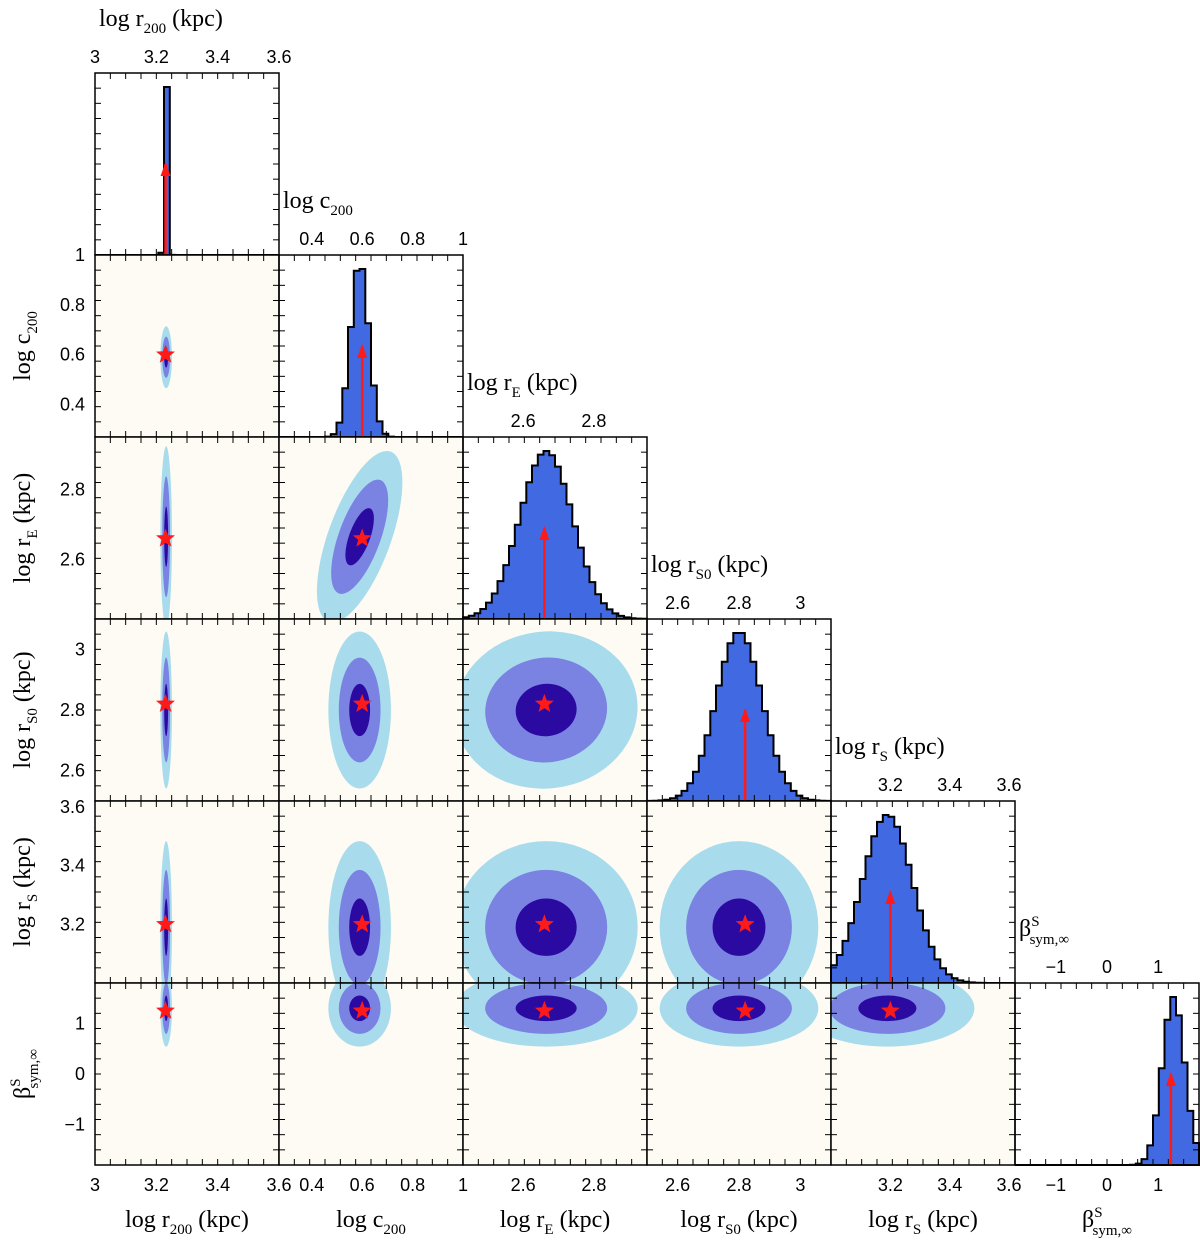 The width and height of the screenshot is (1200, 1250). Describe the element at coordinates (72, 355) in the screenshot. I see `left-tick-label: 0.6` at that location.